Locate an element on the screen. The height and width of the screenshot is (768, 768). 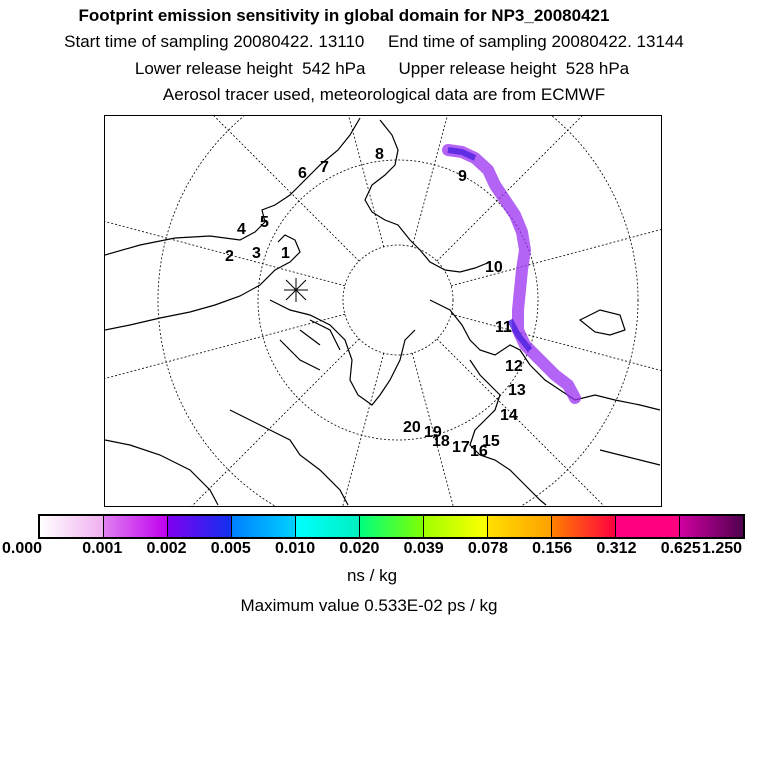
day-label: 2 is located at coordinates (229, 256).